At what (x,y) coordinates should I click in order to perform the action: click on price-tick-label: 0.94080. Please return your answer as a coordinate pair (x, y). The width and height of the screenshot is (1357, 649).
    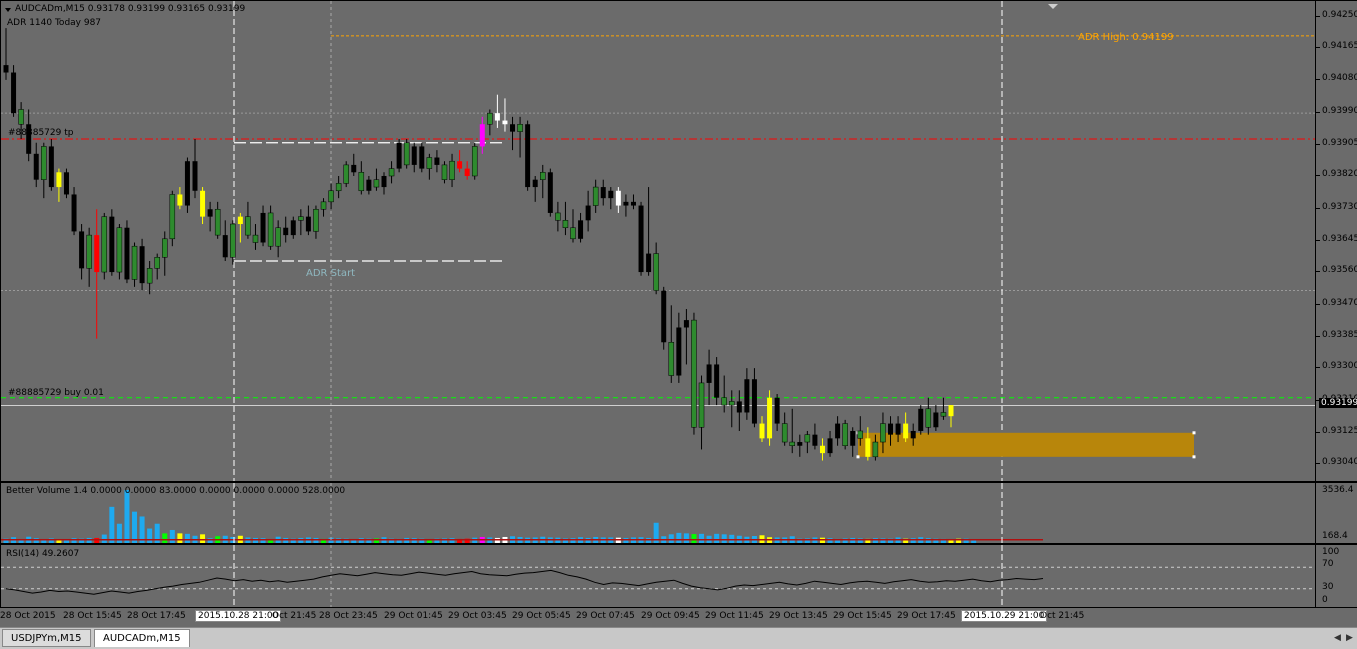
    Looking at the image, I should click on (1339, 77).